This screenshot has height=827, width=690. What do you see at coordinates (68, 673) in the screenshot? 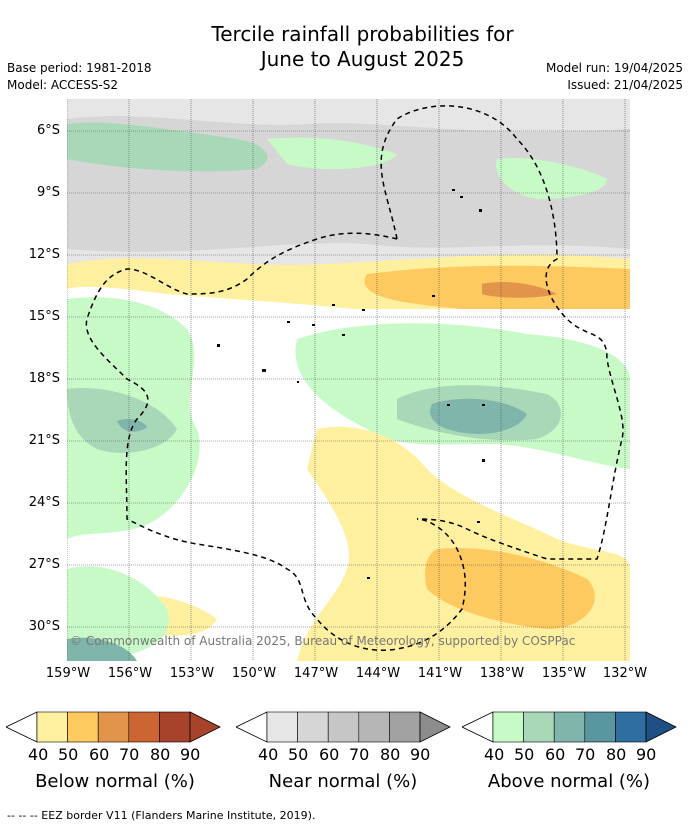
I see `x-tick-label: 159°W` at bounding box center [68, 673].